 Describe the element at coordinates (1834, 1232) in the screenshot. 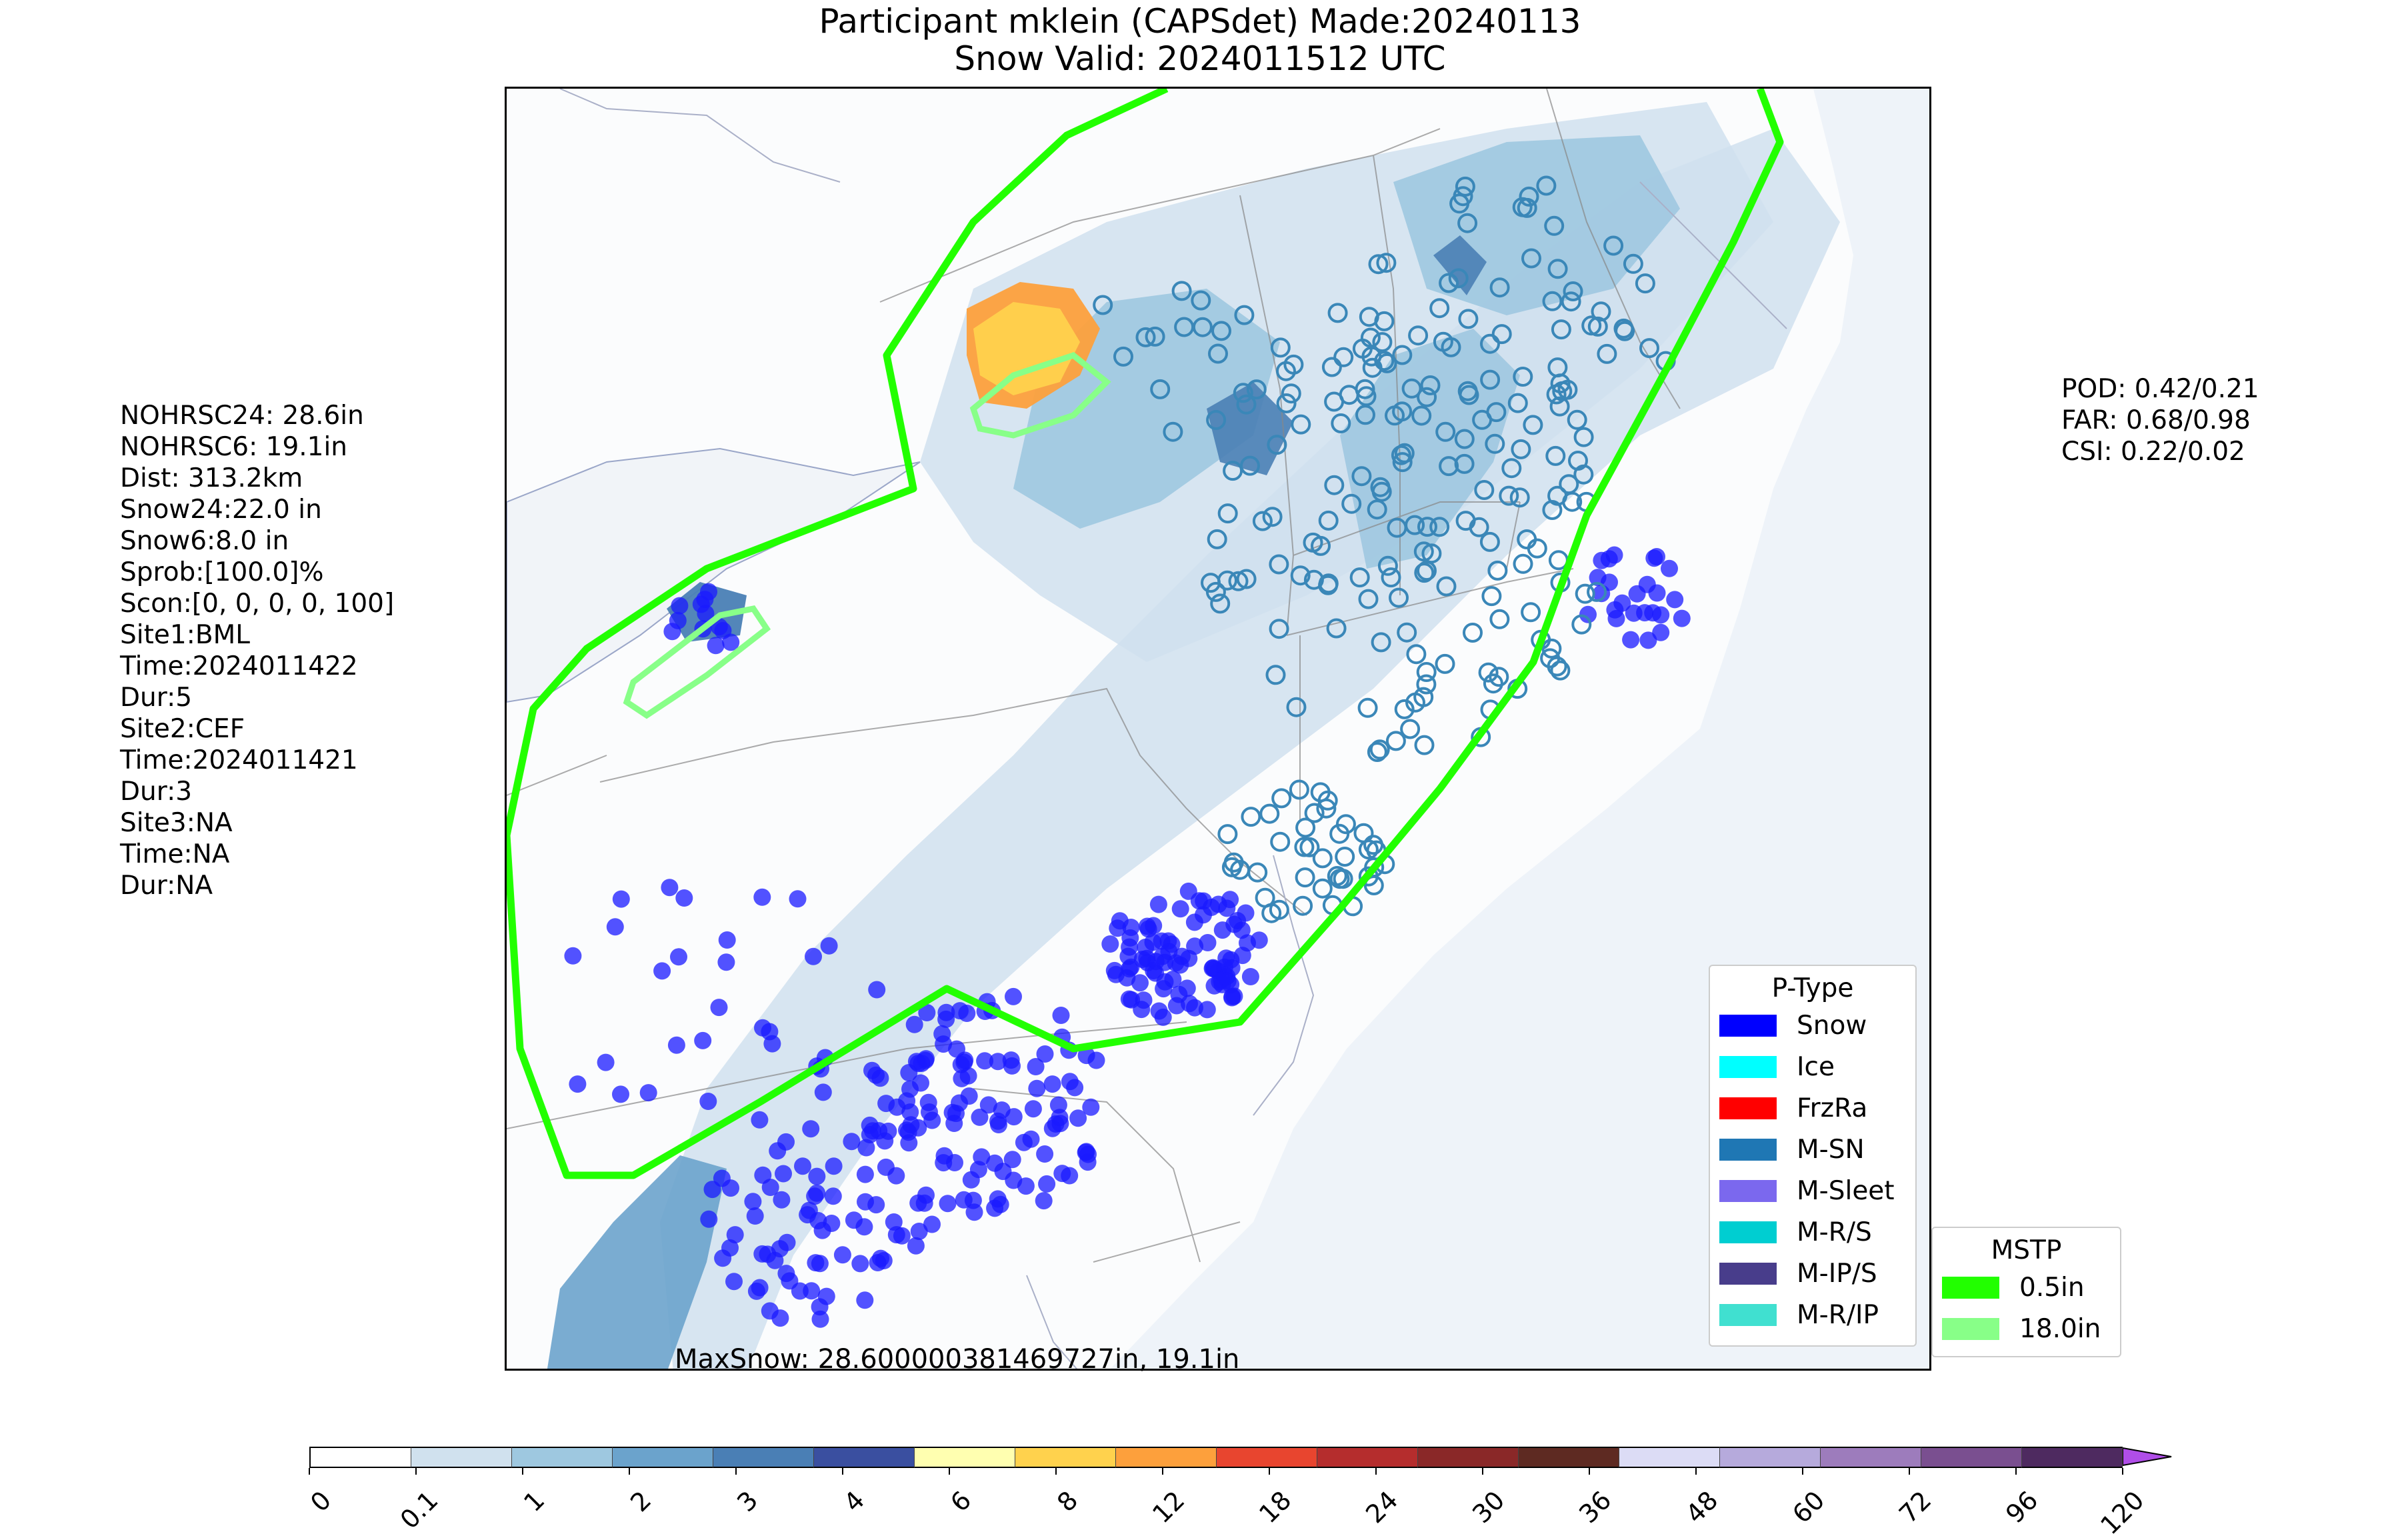

I see `ptype-legend-label: M-R/S` at that location.